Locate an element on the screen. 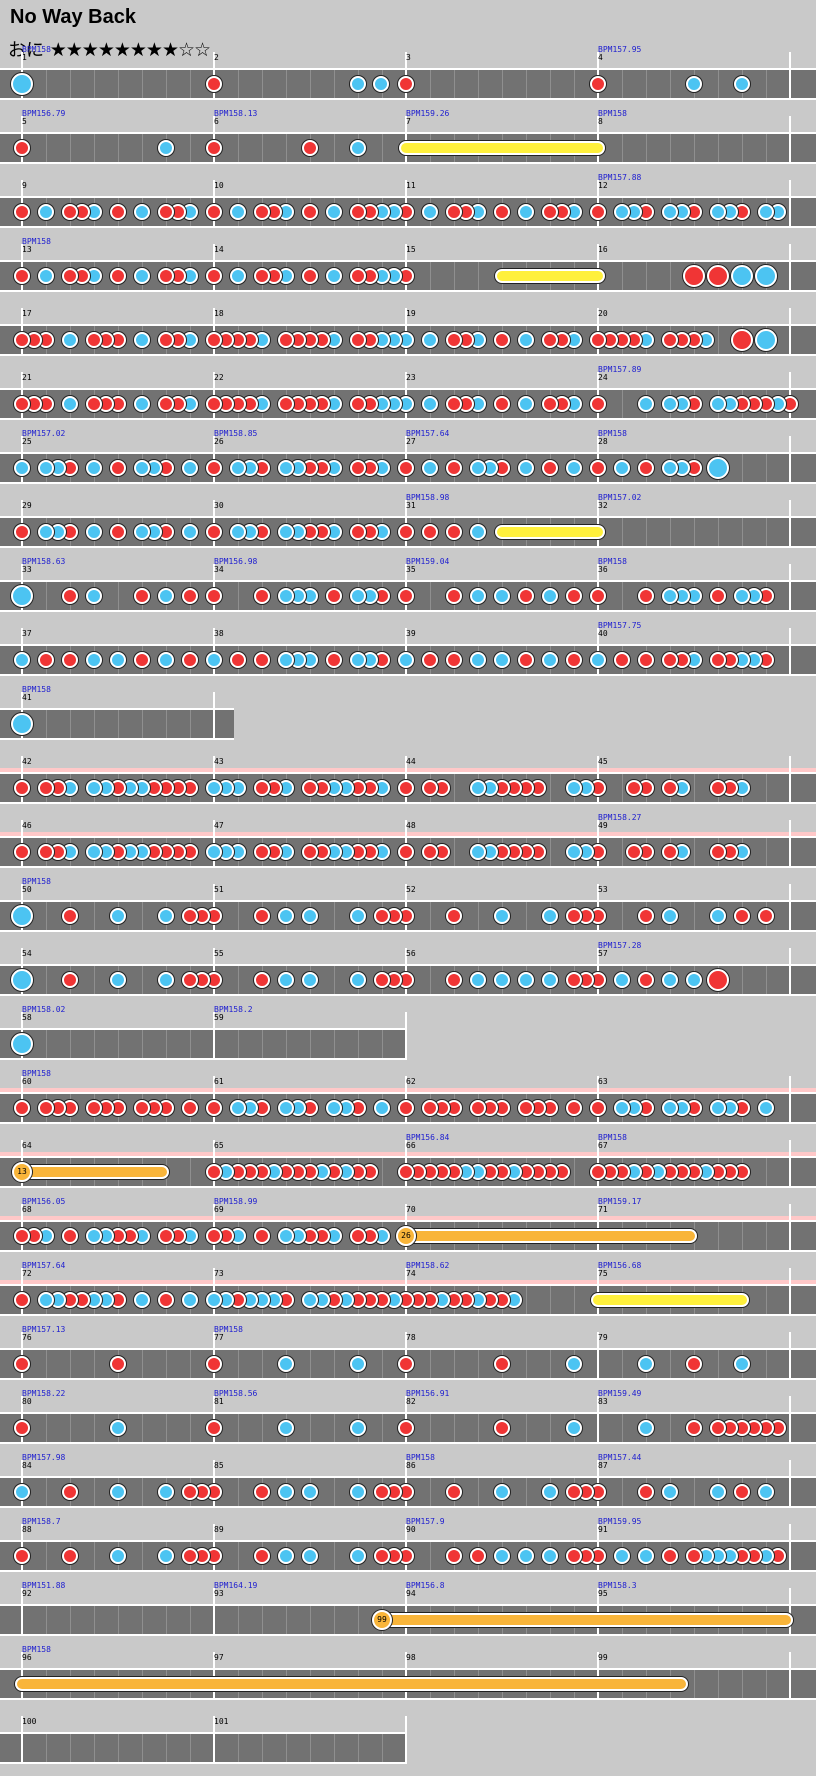  bar-number: 16 is located at coordinates (603, 249).